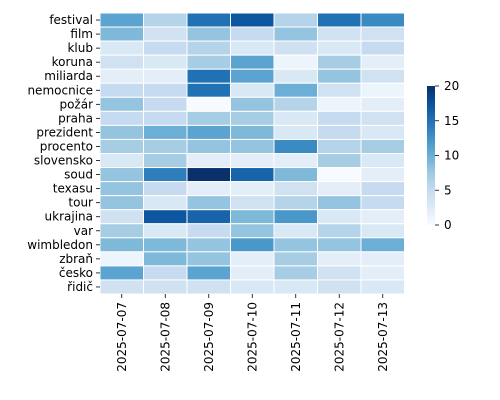  I want to click on colorbar-tick-label: 15, so click(451, 121).